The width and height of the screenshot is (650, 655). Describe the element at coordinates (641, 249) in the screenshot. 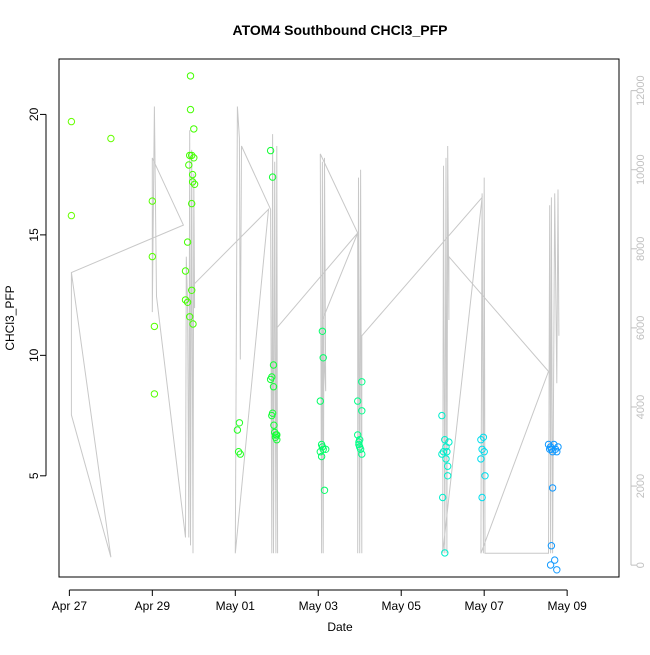

I see `y2-tick-label: 8000` at that location.